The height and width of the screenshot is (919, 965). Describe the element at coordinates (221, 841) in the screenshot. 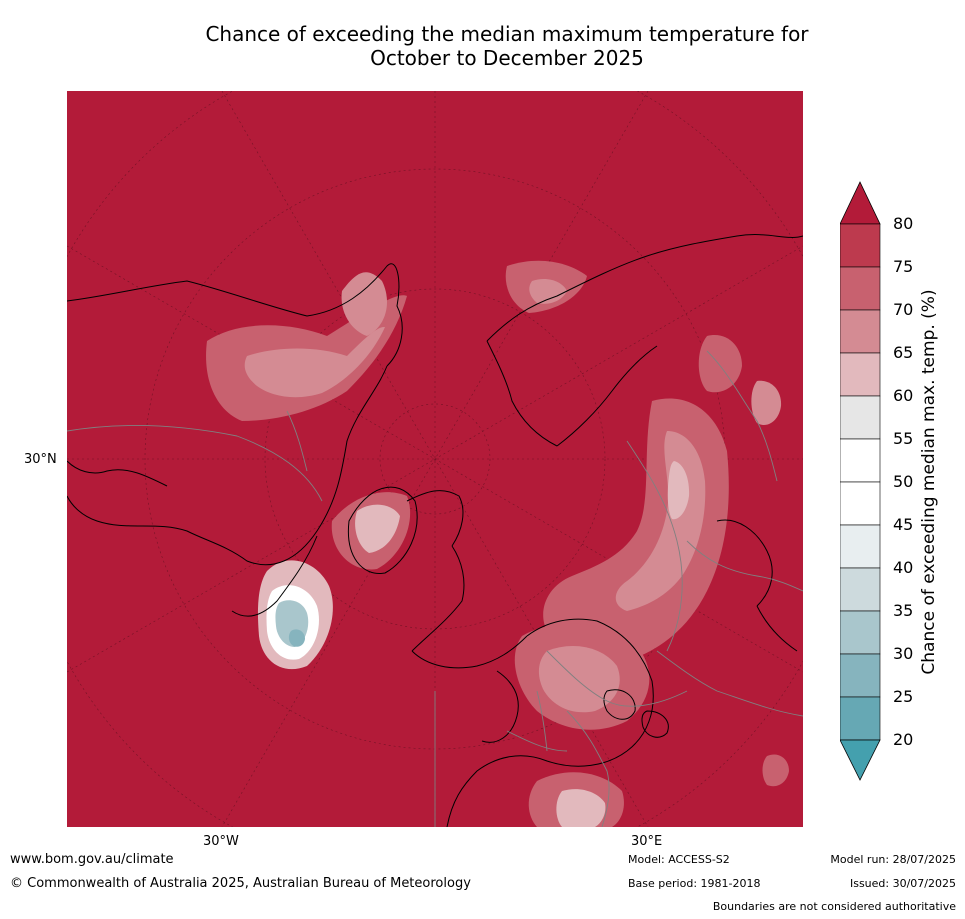

I see `lon-label-30w: 30°W` at that location.